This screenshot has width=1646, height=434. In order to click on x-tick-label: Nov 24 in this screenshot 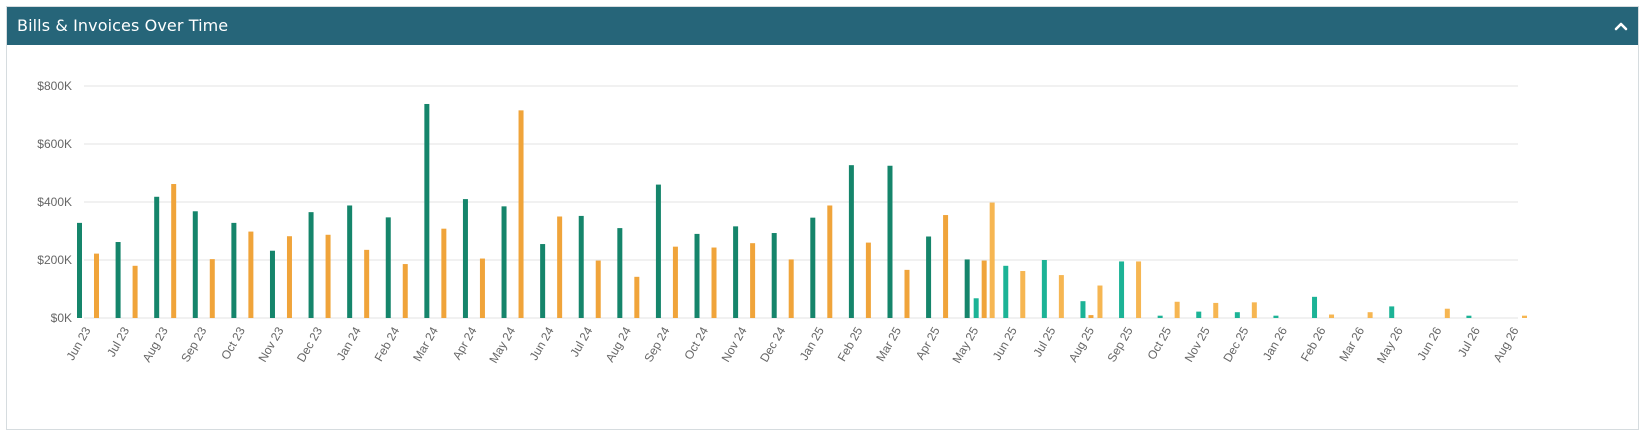, I will do `click(734, 344)`.